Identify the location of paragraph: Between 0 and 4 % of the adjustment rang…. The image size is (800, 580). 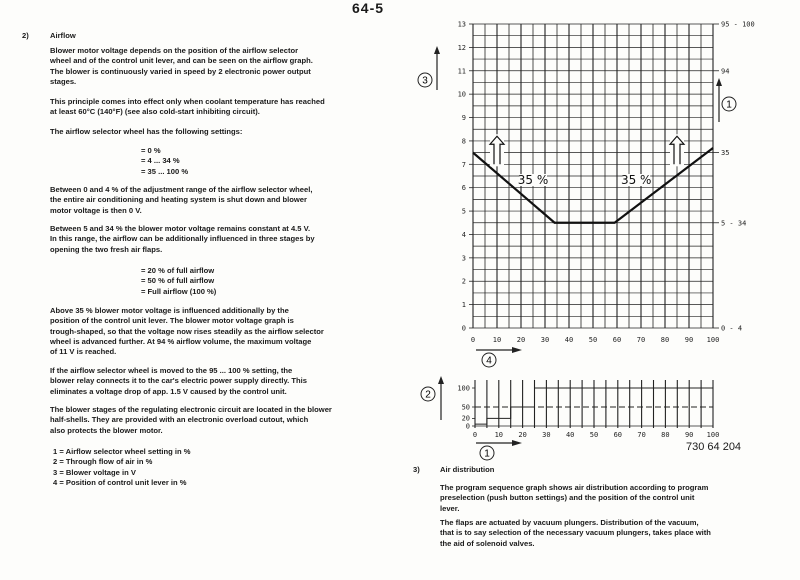
(181, 200).